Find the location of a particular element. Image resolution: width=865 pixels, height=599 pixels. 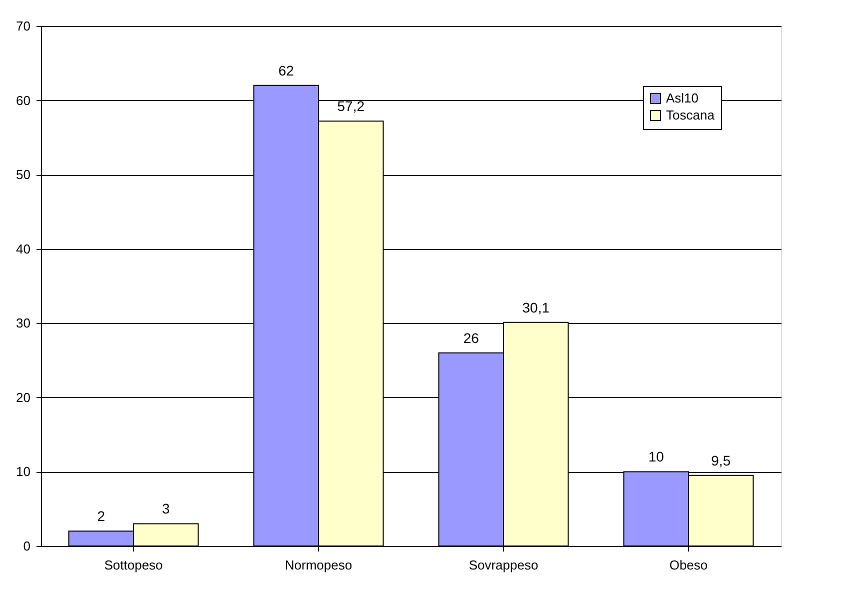

y-tick-label: 70 is located at coordinates (23, 26).